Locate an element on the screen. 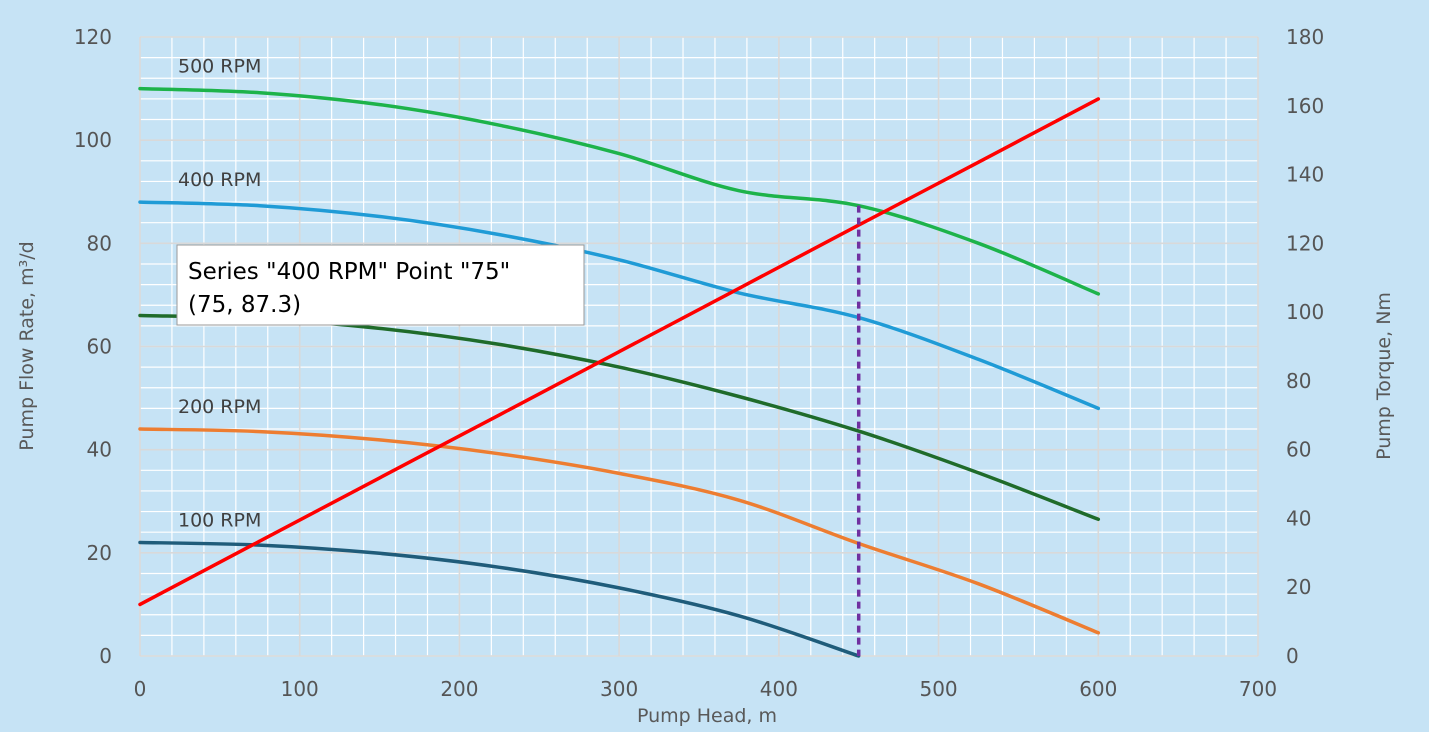 Image resolution: width=1429 pixels, height=736 pixels. x-tick-label: 400 is located at coordinates (779, 689).